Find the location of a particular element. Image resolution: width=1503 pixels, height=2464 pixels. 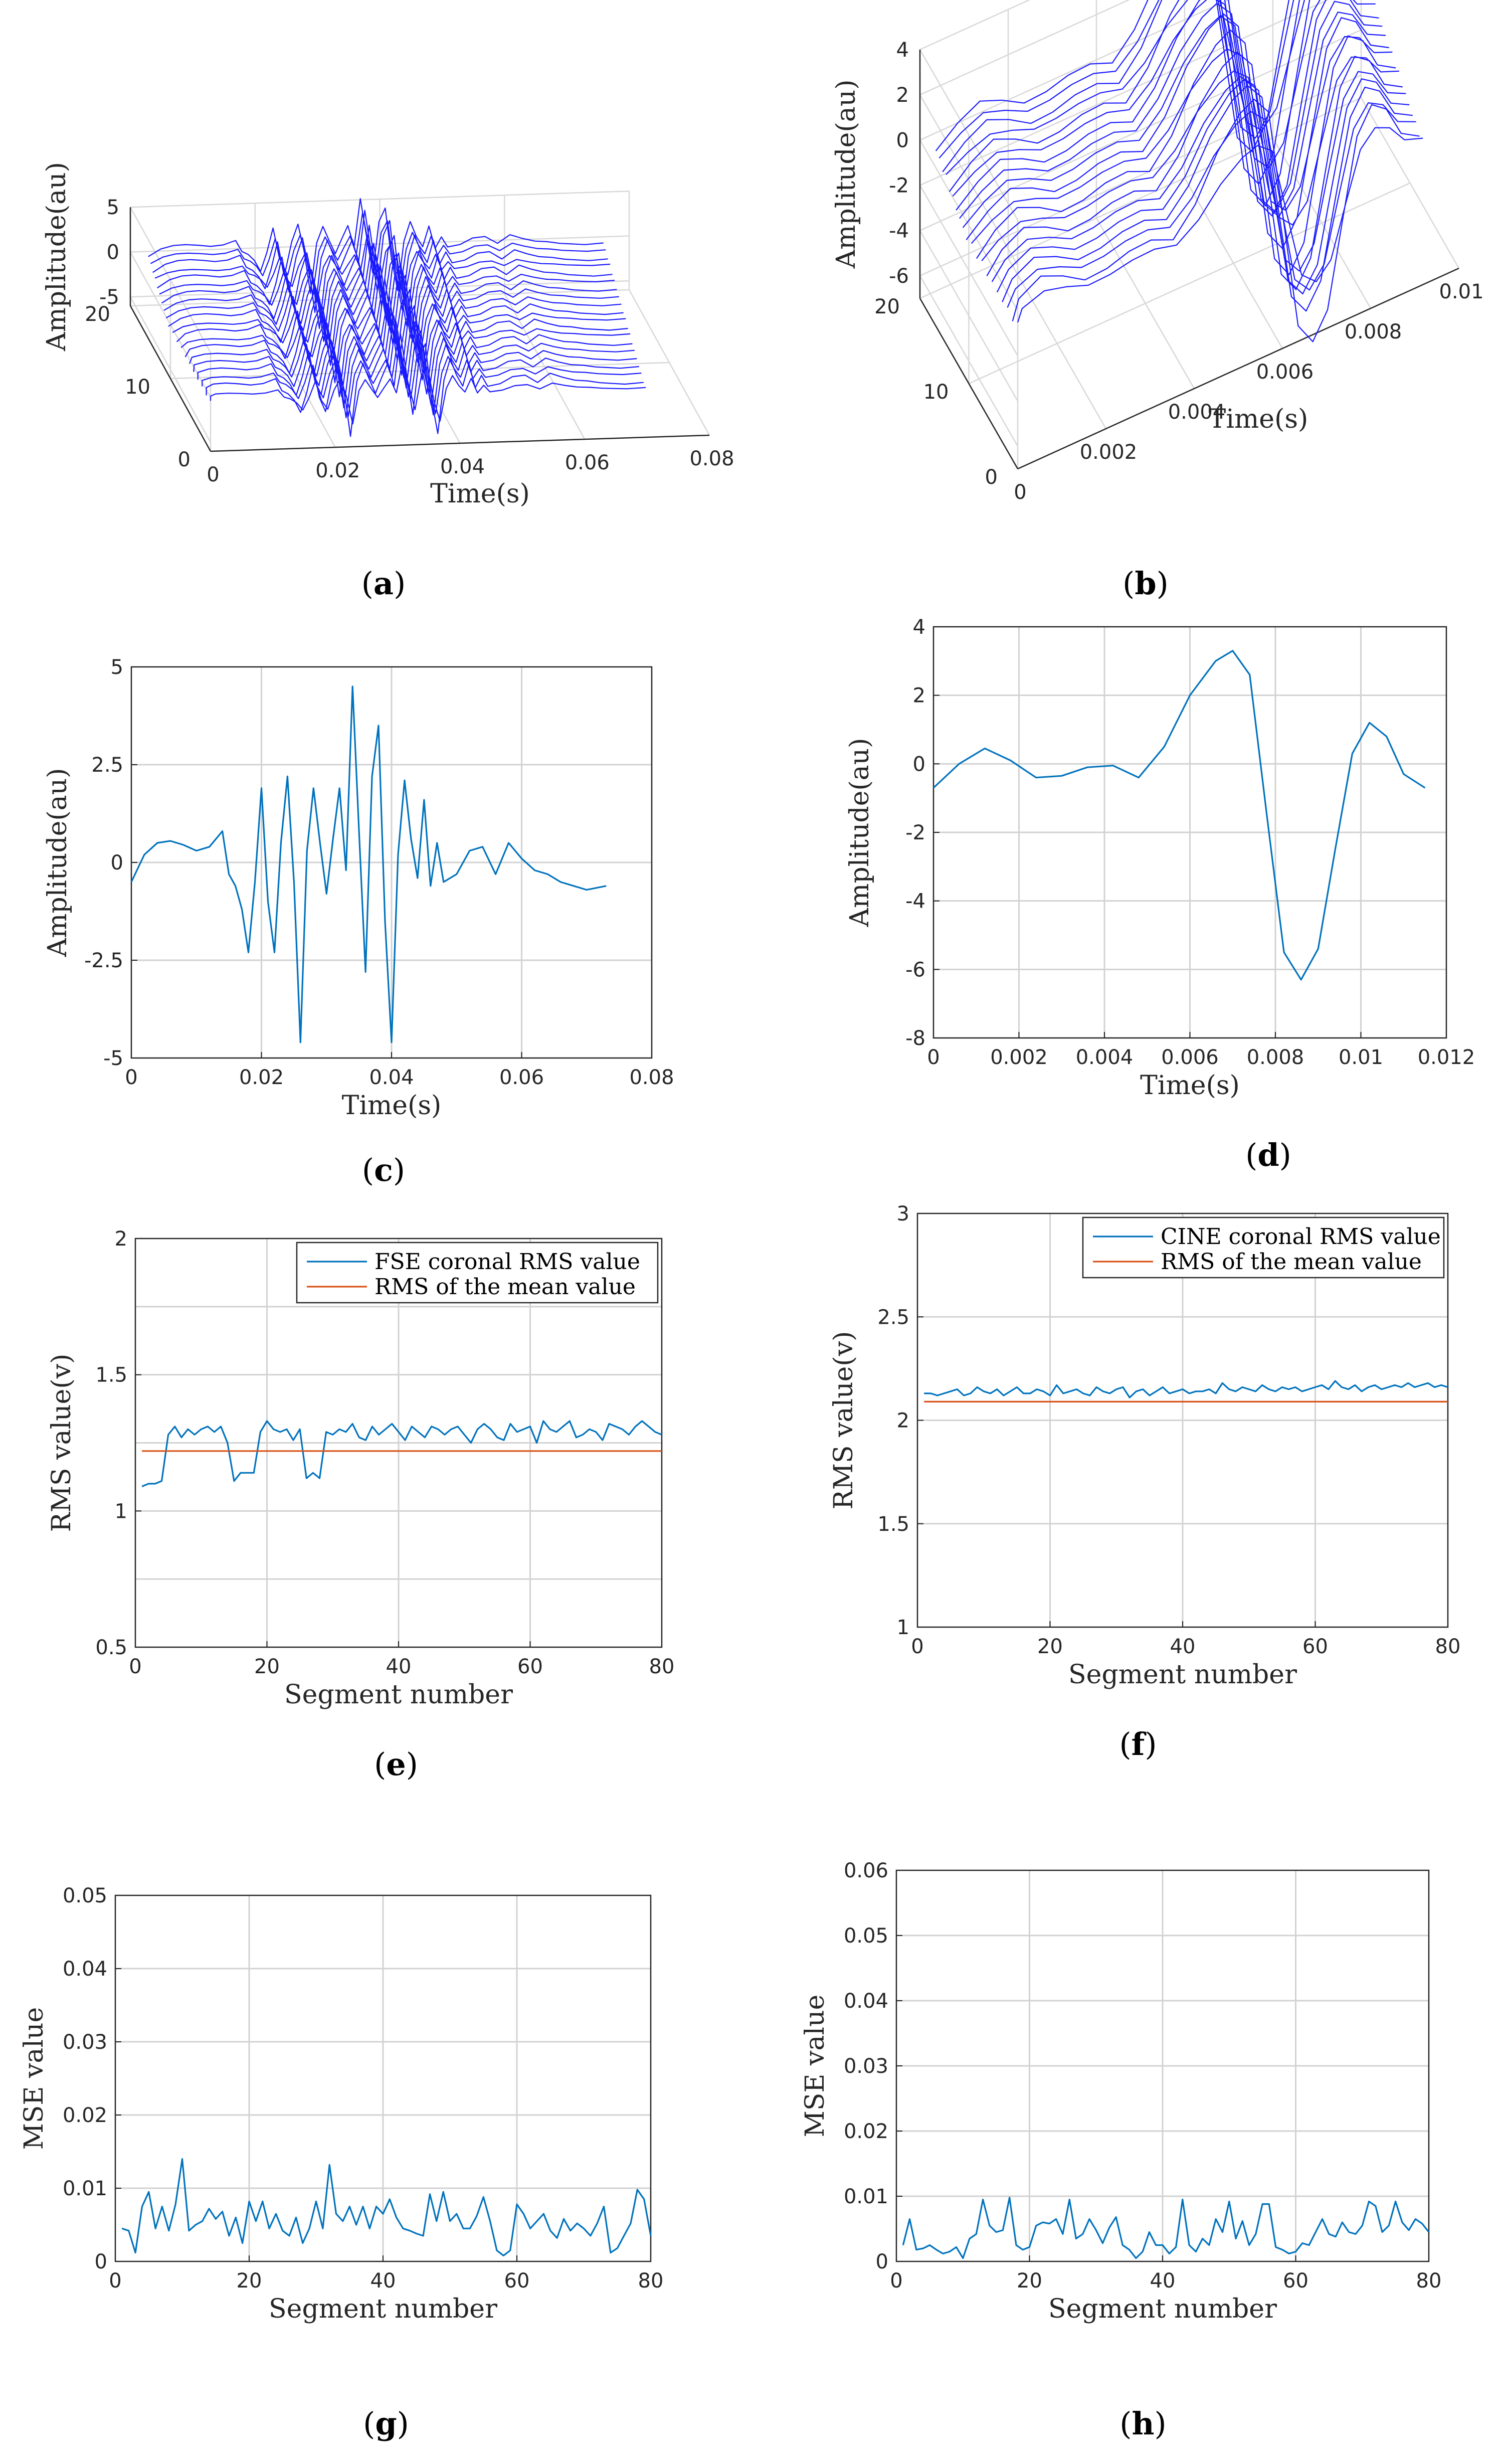

z-tick-label: -2 is located at coordinates (899, 186).